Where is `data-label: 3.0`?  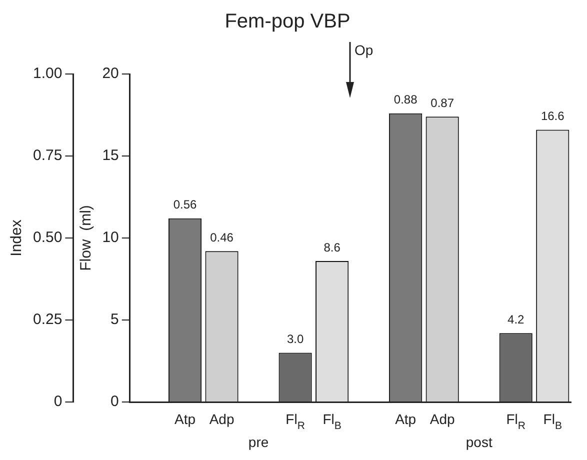 data-label: 3.0 is located at coordinates (295, 339).